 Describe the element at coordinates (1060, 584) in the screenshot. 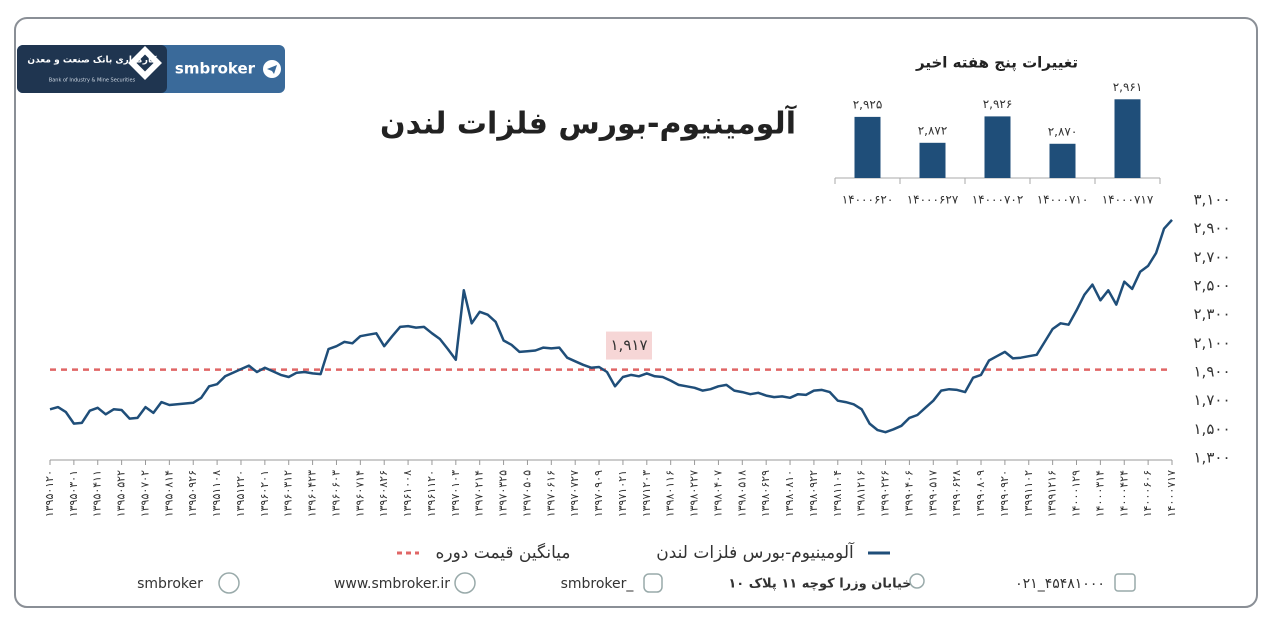

I see `footer-phone: ۰۲۱_۴۵۴۸۱۰۰۰` at that location.